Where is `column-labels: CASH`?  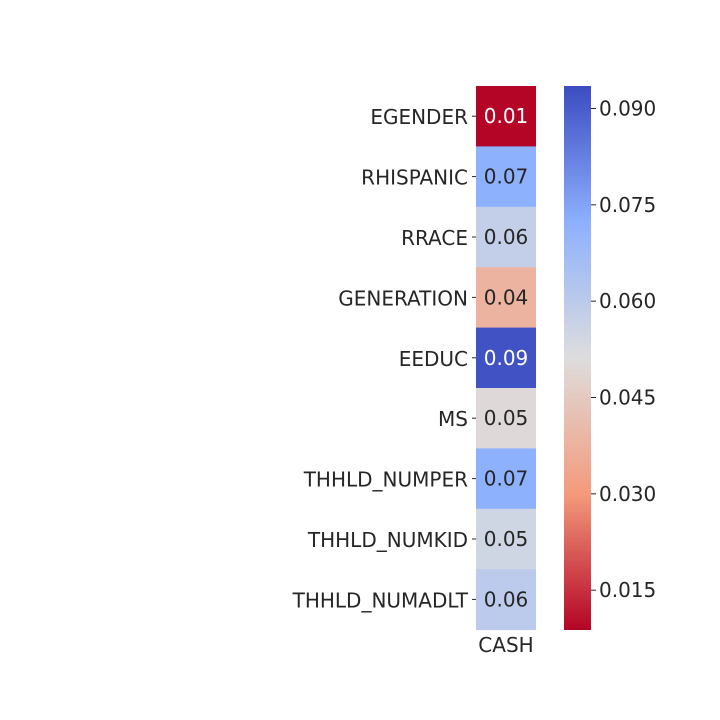
column-labels: CASH is located at coordinates (505, 645).